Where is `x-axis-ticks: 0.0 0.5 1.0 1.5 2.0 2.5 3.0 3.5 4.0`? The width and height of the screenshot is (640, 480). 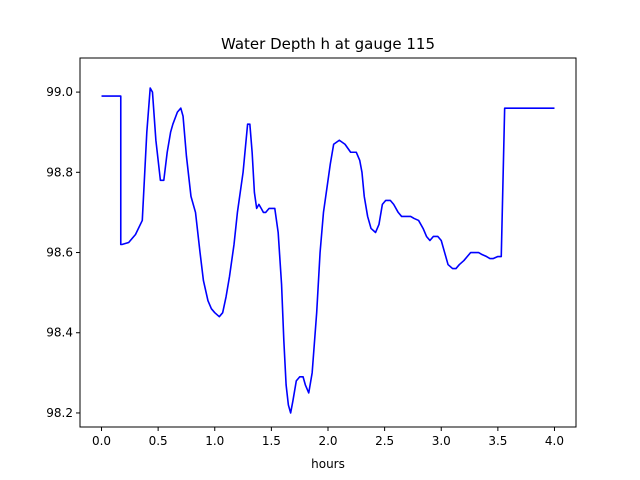
x-axis-ticks: 0.0 0.5 1.0 1.5 2.0 2.5 3.0 3.5 4.0 is located at coordinates (328, 437).